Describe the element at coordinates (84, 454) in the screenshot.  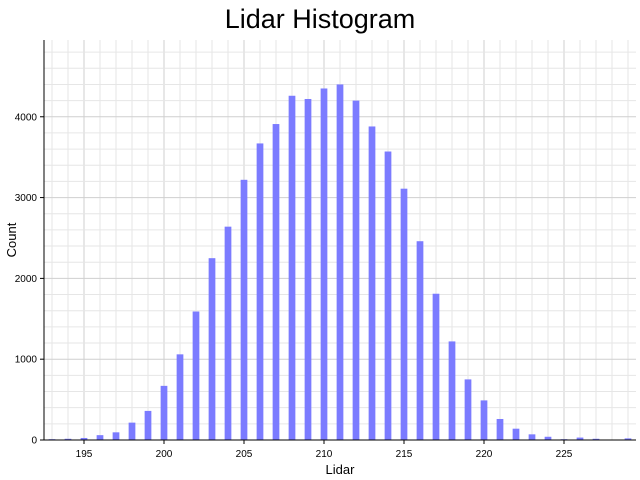
I see `x-tick-label: 195` at that location.